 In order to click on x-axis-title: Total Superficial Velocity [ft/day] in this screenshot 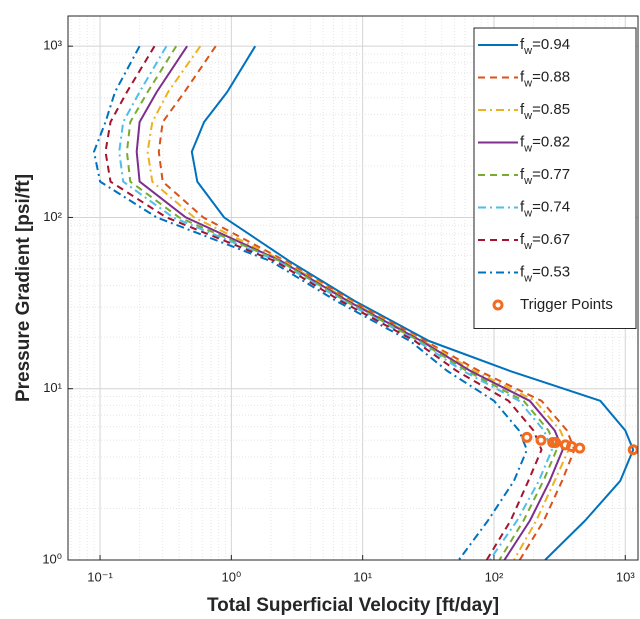, I will do `click(353, 605)`.